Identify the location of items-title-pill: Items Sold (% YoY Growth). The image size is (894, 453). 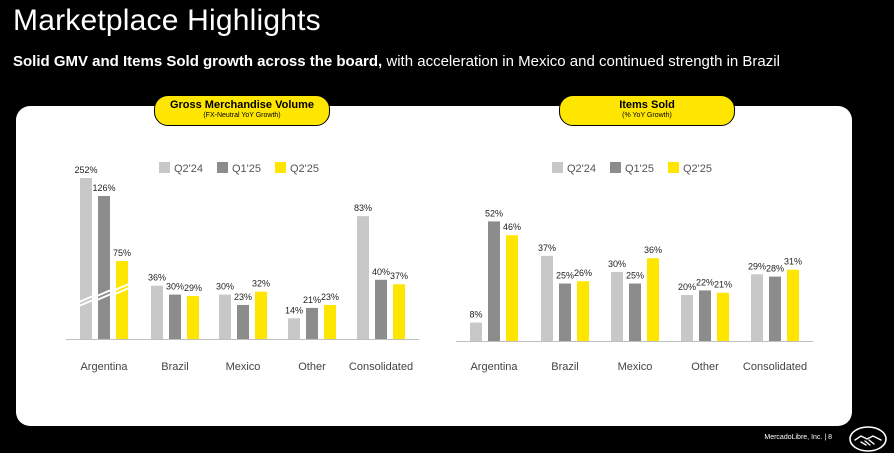
(647, 110).